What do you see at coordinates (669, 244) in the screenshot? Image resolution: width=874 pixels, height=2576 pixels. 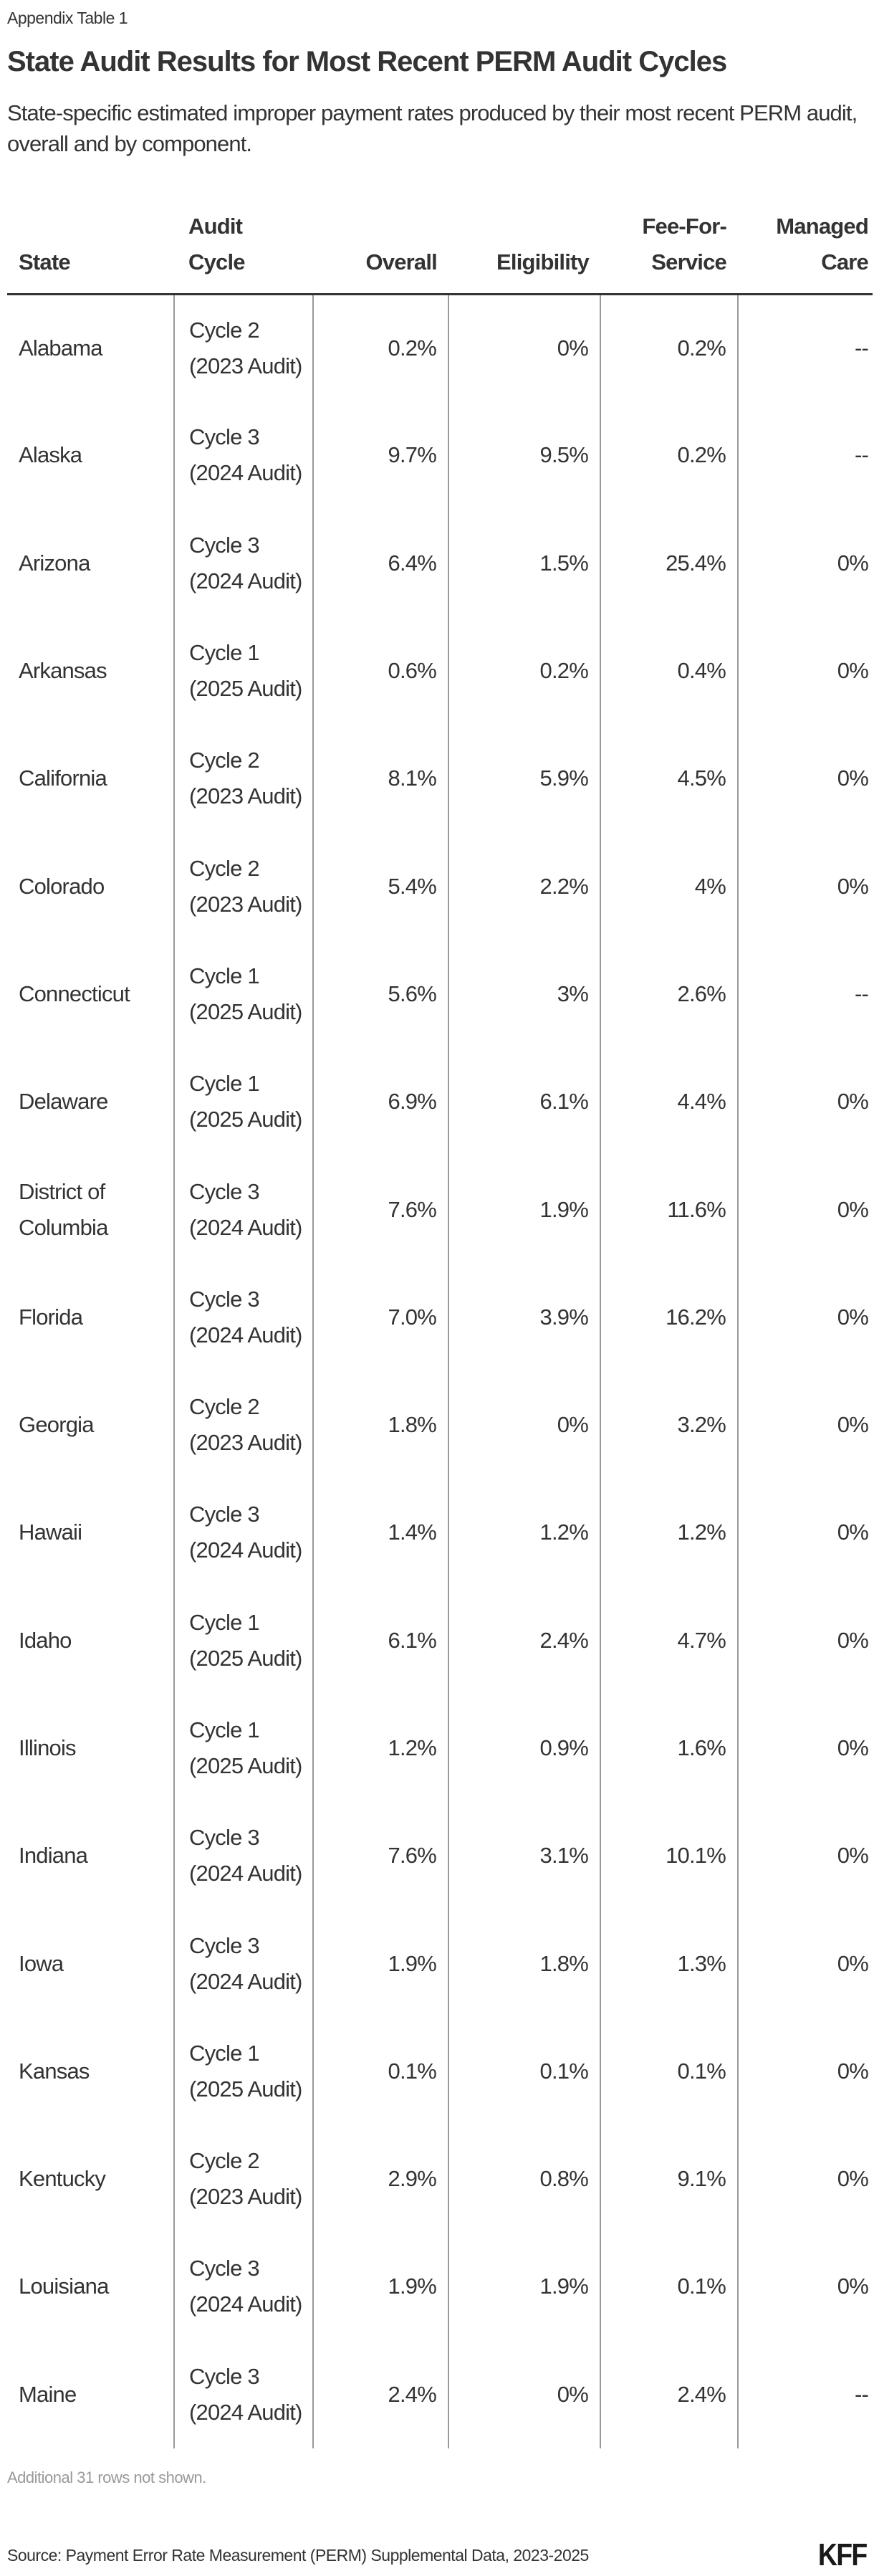 I see `column-header-fee-for-service: Fee-For-Service` at bounding box center [669, 244].